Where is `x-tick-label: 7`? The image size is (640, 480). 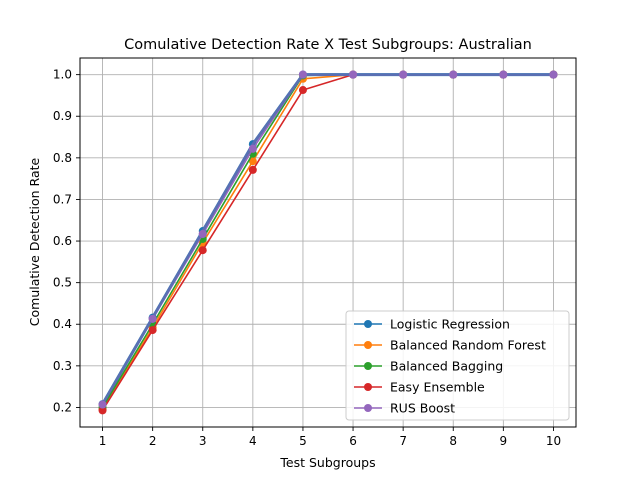 x-tick-label: 7 is located at coordinates (403, 441).